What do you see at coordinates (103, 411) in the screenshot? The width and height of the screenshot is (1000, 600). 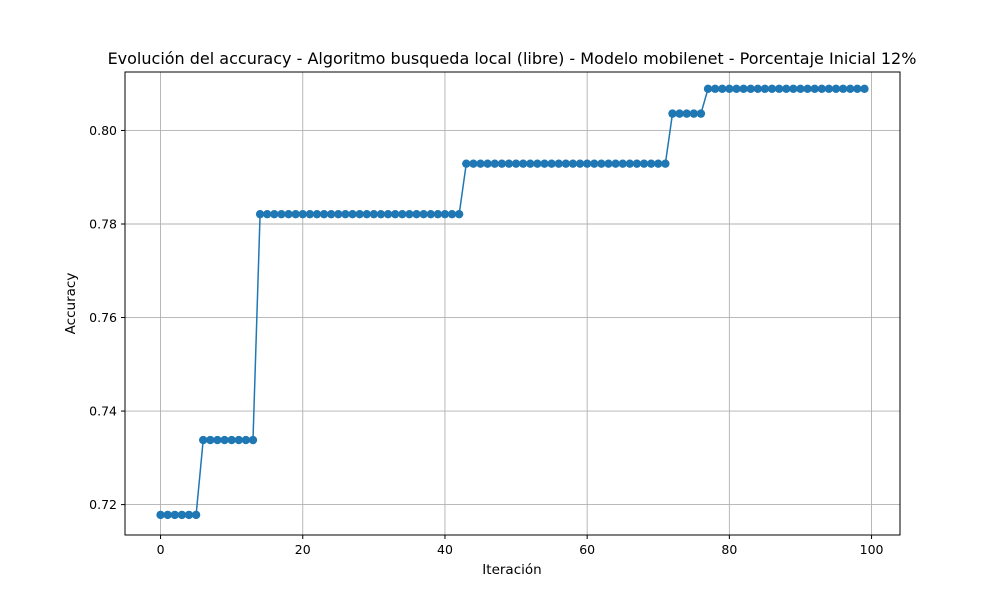 I see `y-tick-label: 0.74` at bounding box center [103, 411].